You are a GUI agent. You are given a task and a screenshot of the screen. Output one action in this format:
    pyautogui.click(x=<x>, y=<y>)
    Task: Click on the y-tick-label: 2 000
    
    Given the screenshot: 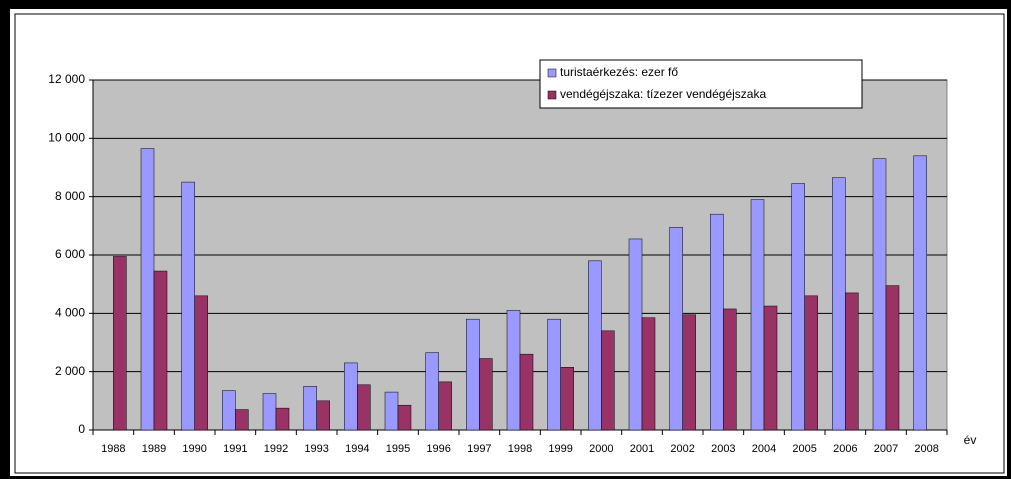 What is the action you would take?
    pyautogui.click(x=70, y=371)
    